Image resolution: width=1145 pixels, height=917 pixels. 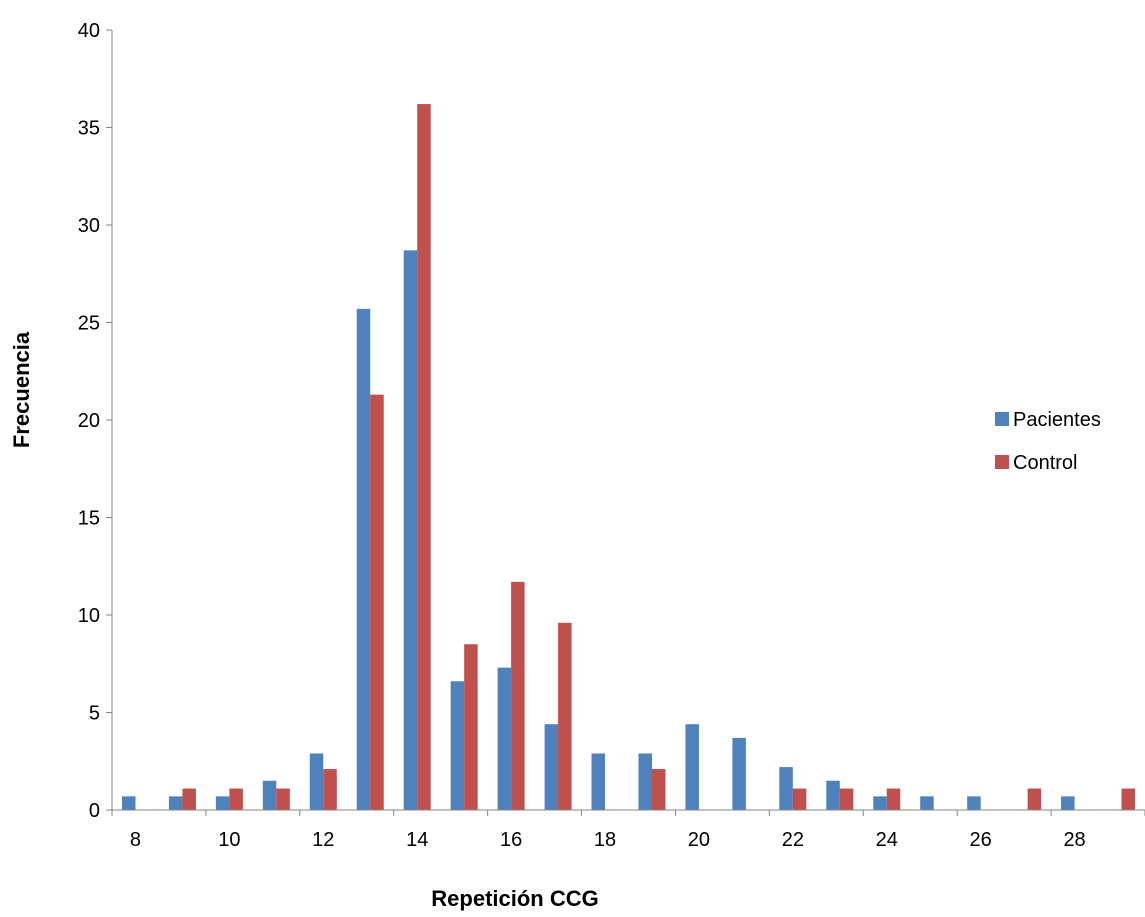 I want to click on y-tick-label: 5, so click(x=94, y=714).